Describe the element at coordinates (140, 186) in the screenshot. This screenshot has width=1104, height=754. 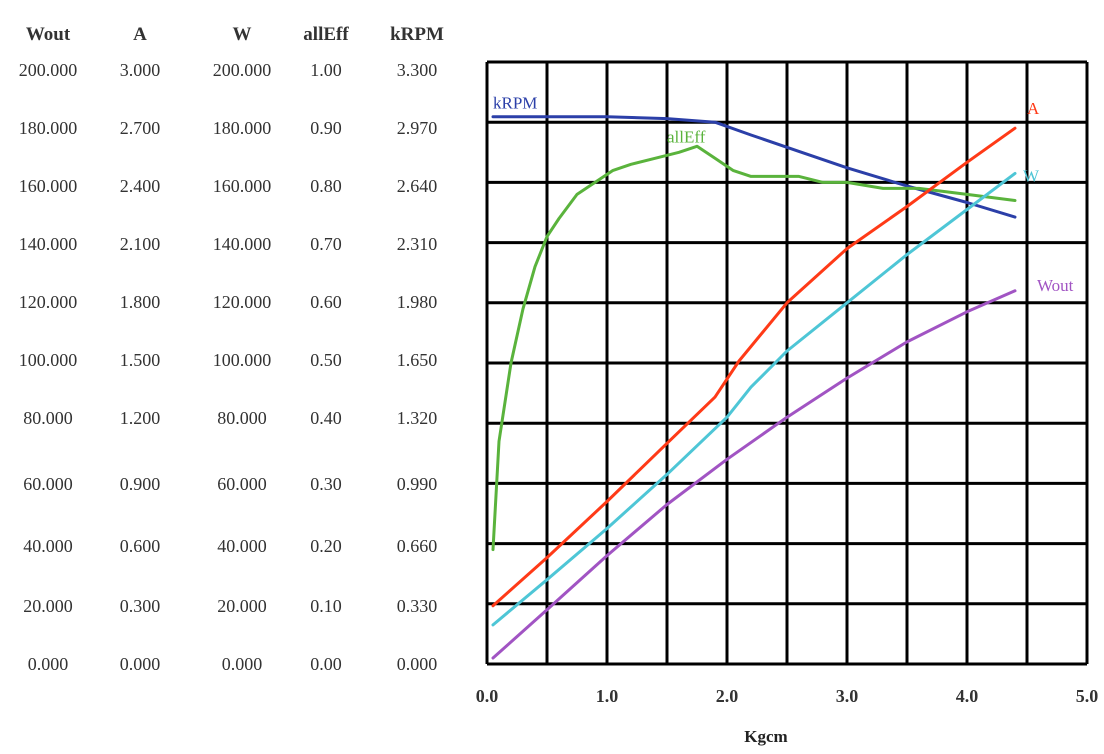
I see `y-tick-label-a: 2.400` at that location.